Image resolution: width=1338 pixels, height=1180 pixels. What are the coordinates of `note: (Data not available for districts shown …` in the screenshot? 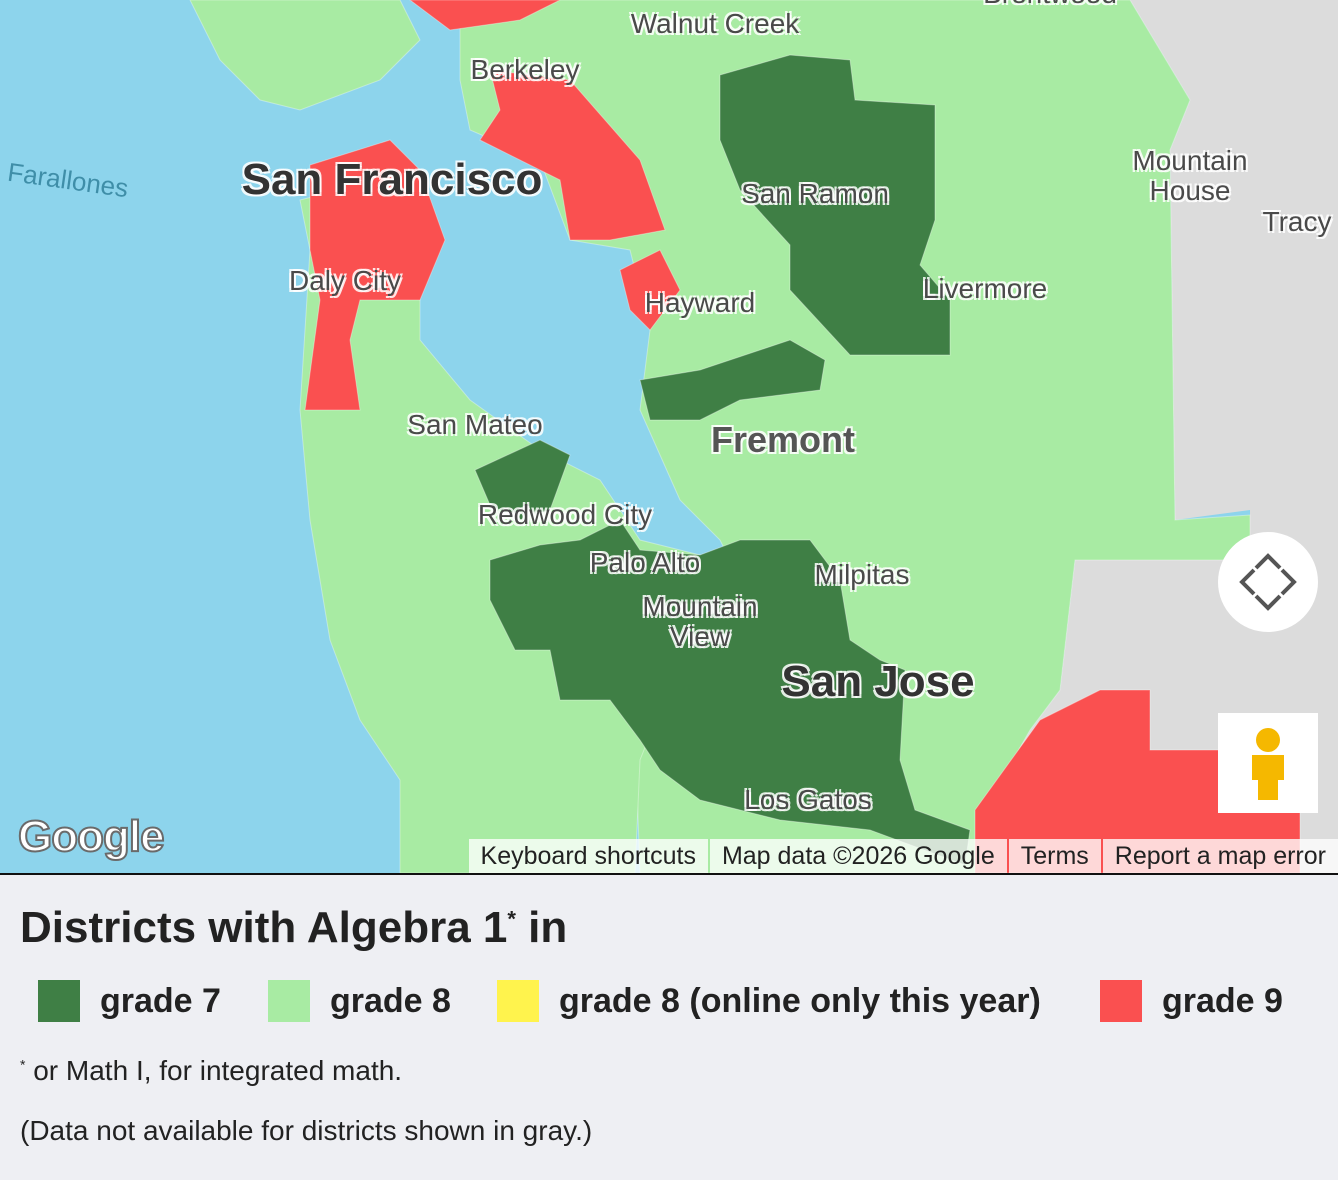 It's located at (306, 1130).